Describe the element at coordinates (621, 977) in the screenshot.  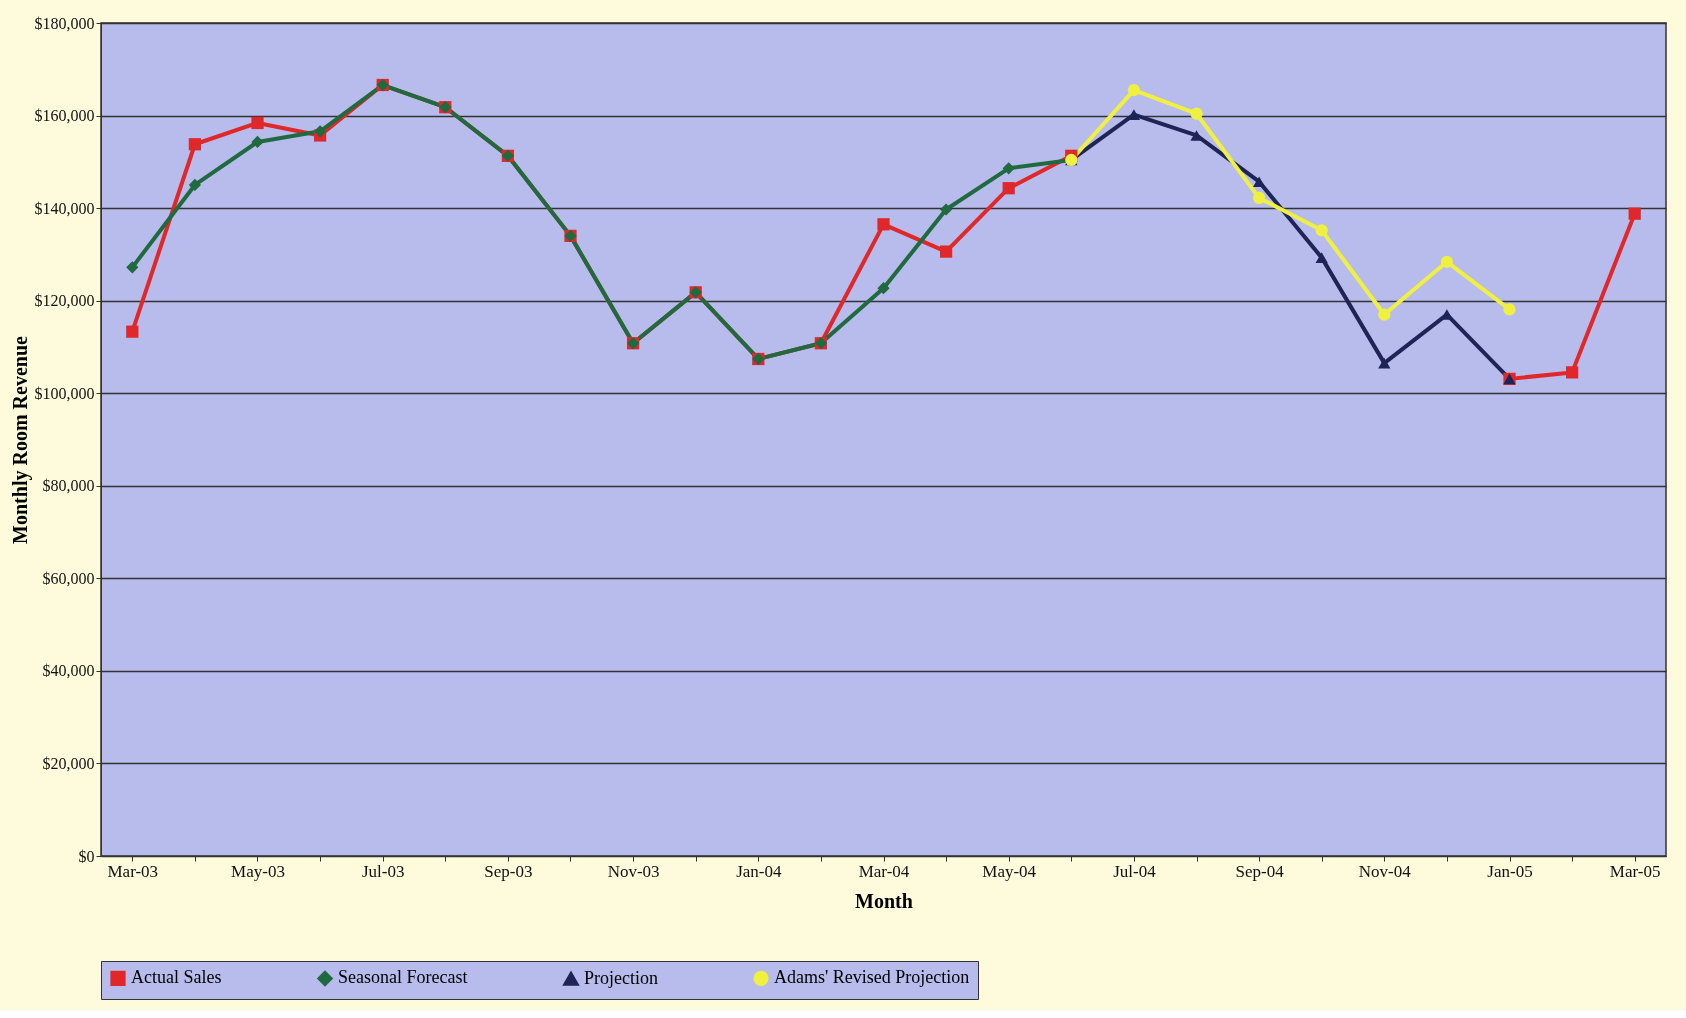
I see `legend-label: Projection` at that location.